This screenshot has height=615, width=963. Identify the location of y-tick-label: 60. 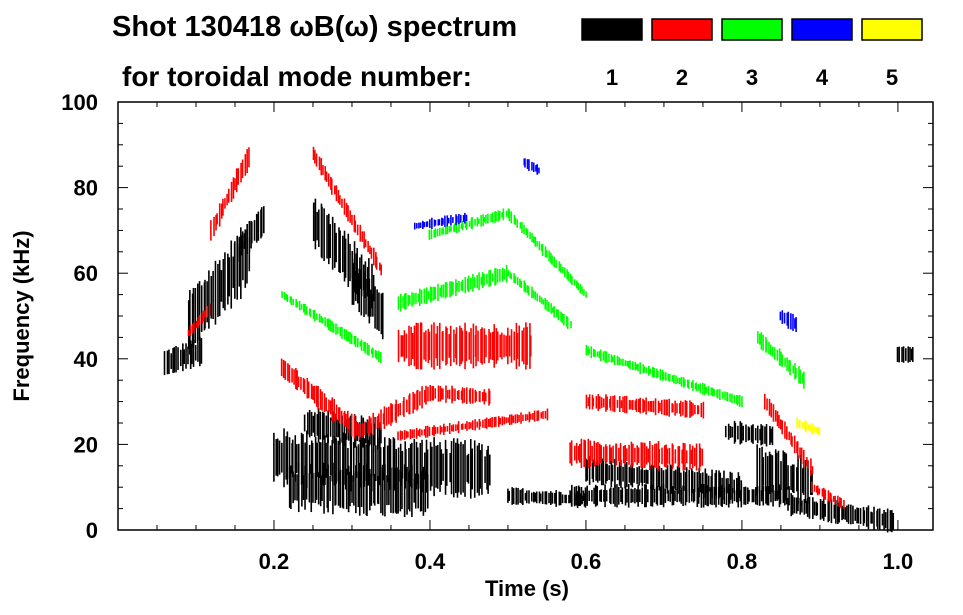
(86, 273).